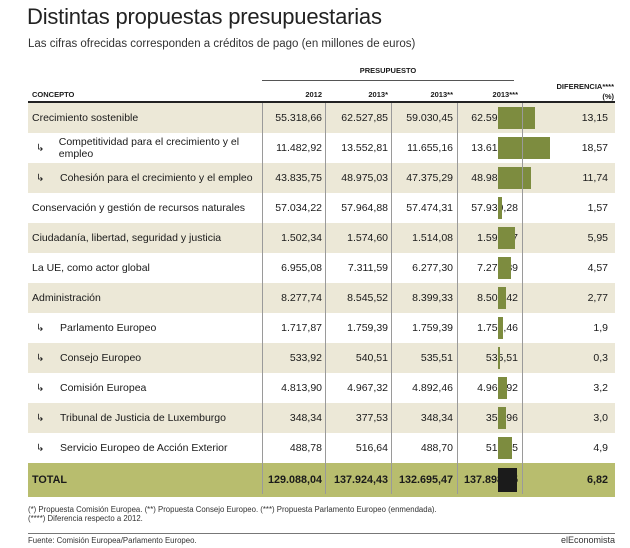  What do you see at coordinates (313, 94) in the screenshot?
I see `col-2012-header: 2012` at bounding box center [313, 94].